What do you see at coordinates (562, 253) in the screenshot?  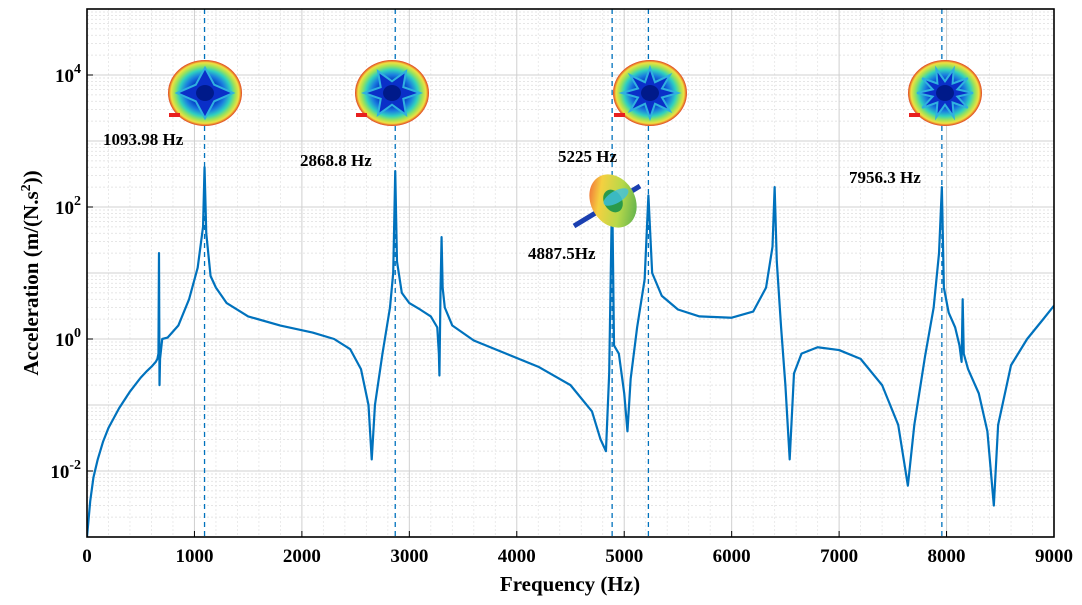 I see `peak-label: 4887.5Hz` at bounding box center [562, 253].